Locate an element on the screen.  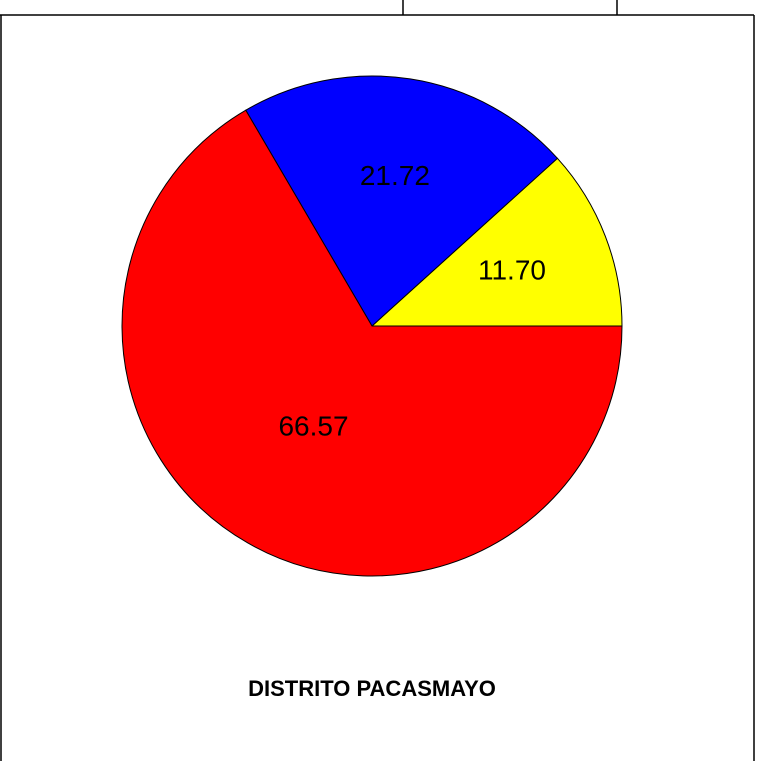
chart-title: DISTRITO PACASMAYO is located at coordinates (372, 688).